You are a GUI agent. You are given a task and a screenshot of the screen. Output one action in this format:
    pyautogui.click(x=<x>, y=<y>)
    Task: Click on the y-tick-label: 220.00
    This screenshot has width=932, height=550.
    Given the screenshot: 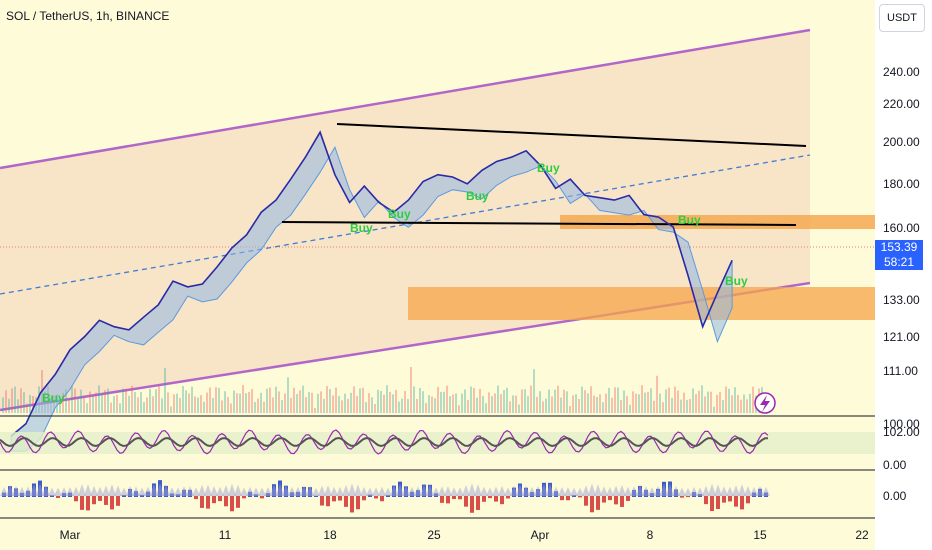 What is the action you would take?
    pyautogui.click(x=901, y=104)
    